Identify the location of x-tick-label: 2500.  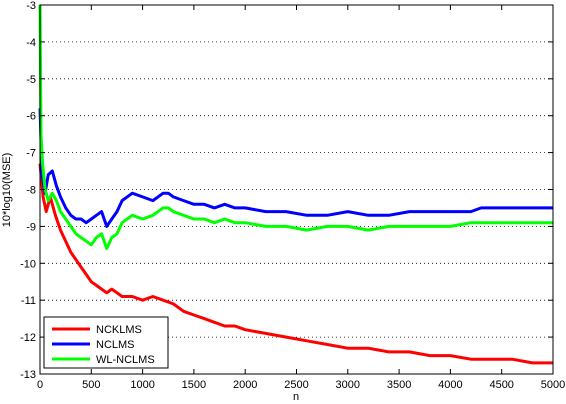
(296, 385).